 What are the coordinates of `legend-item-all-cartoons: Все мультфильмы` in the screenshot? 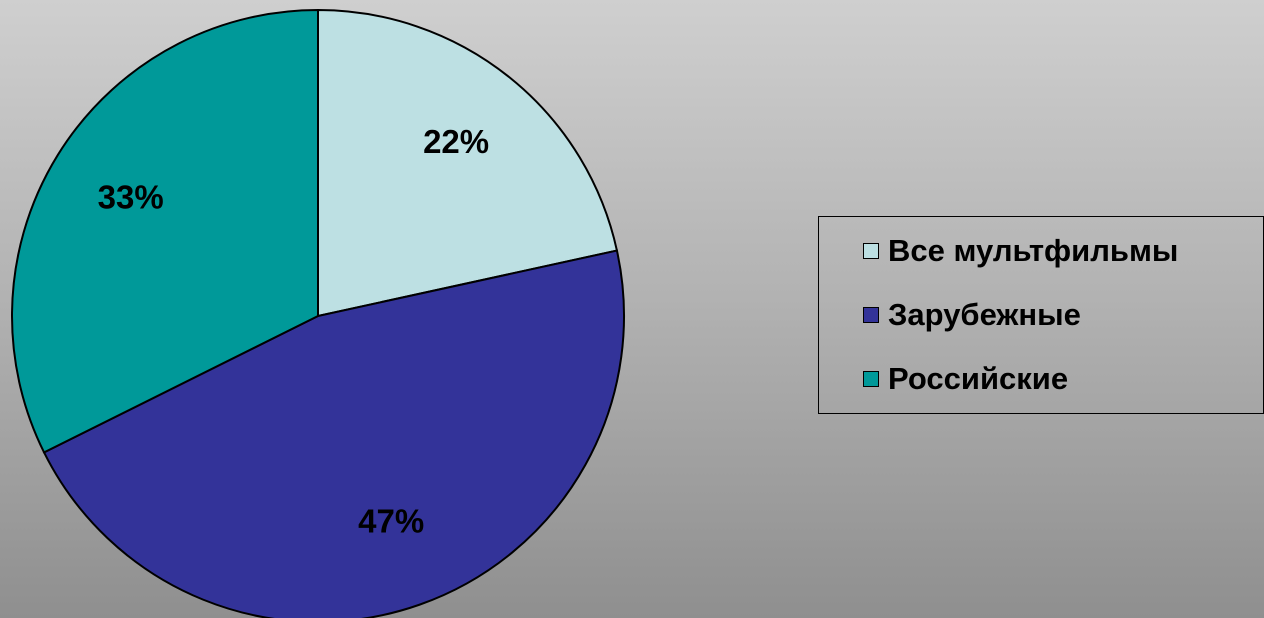 It's located at (1063, 251).